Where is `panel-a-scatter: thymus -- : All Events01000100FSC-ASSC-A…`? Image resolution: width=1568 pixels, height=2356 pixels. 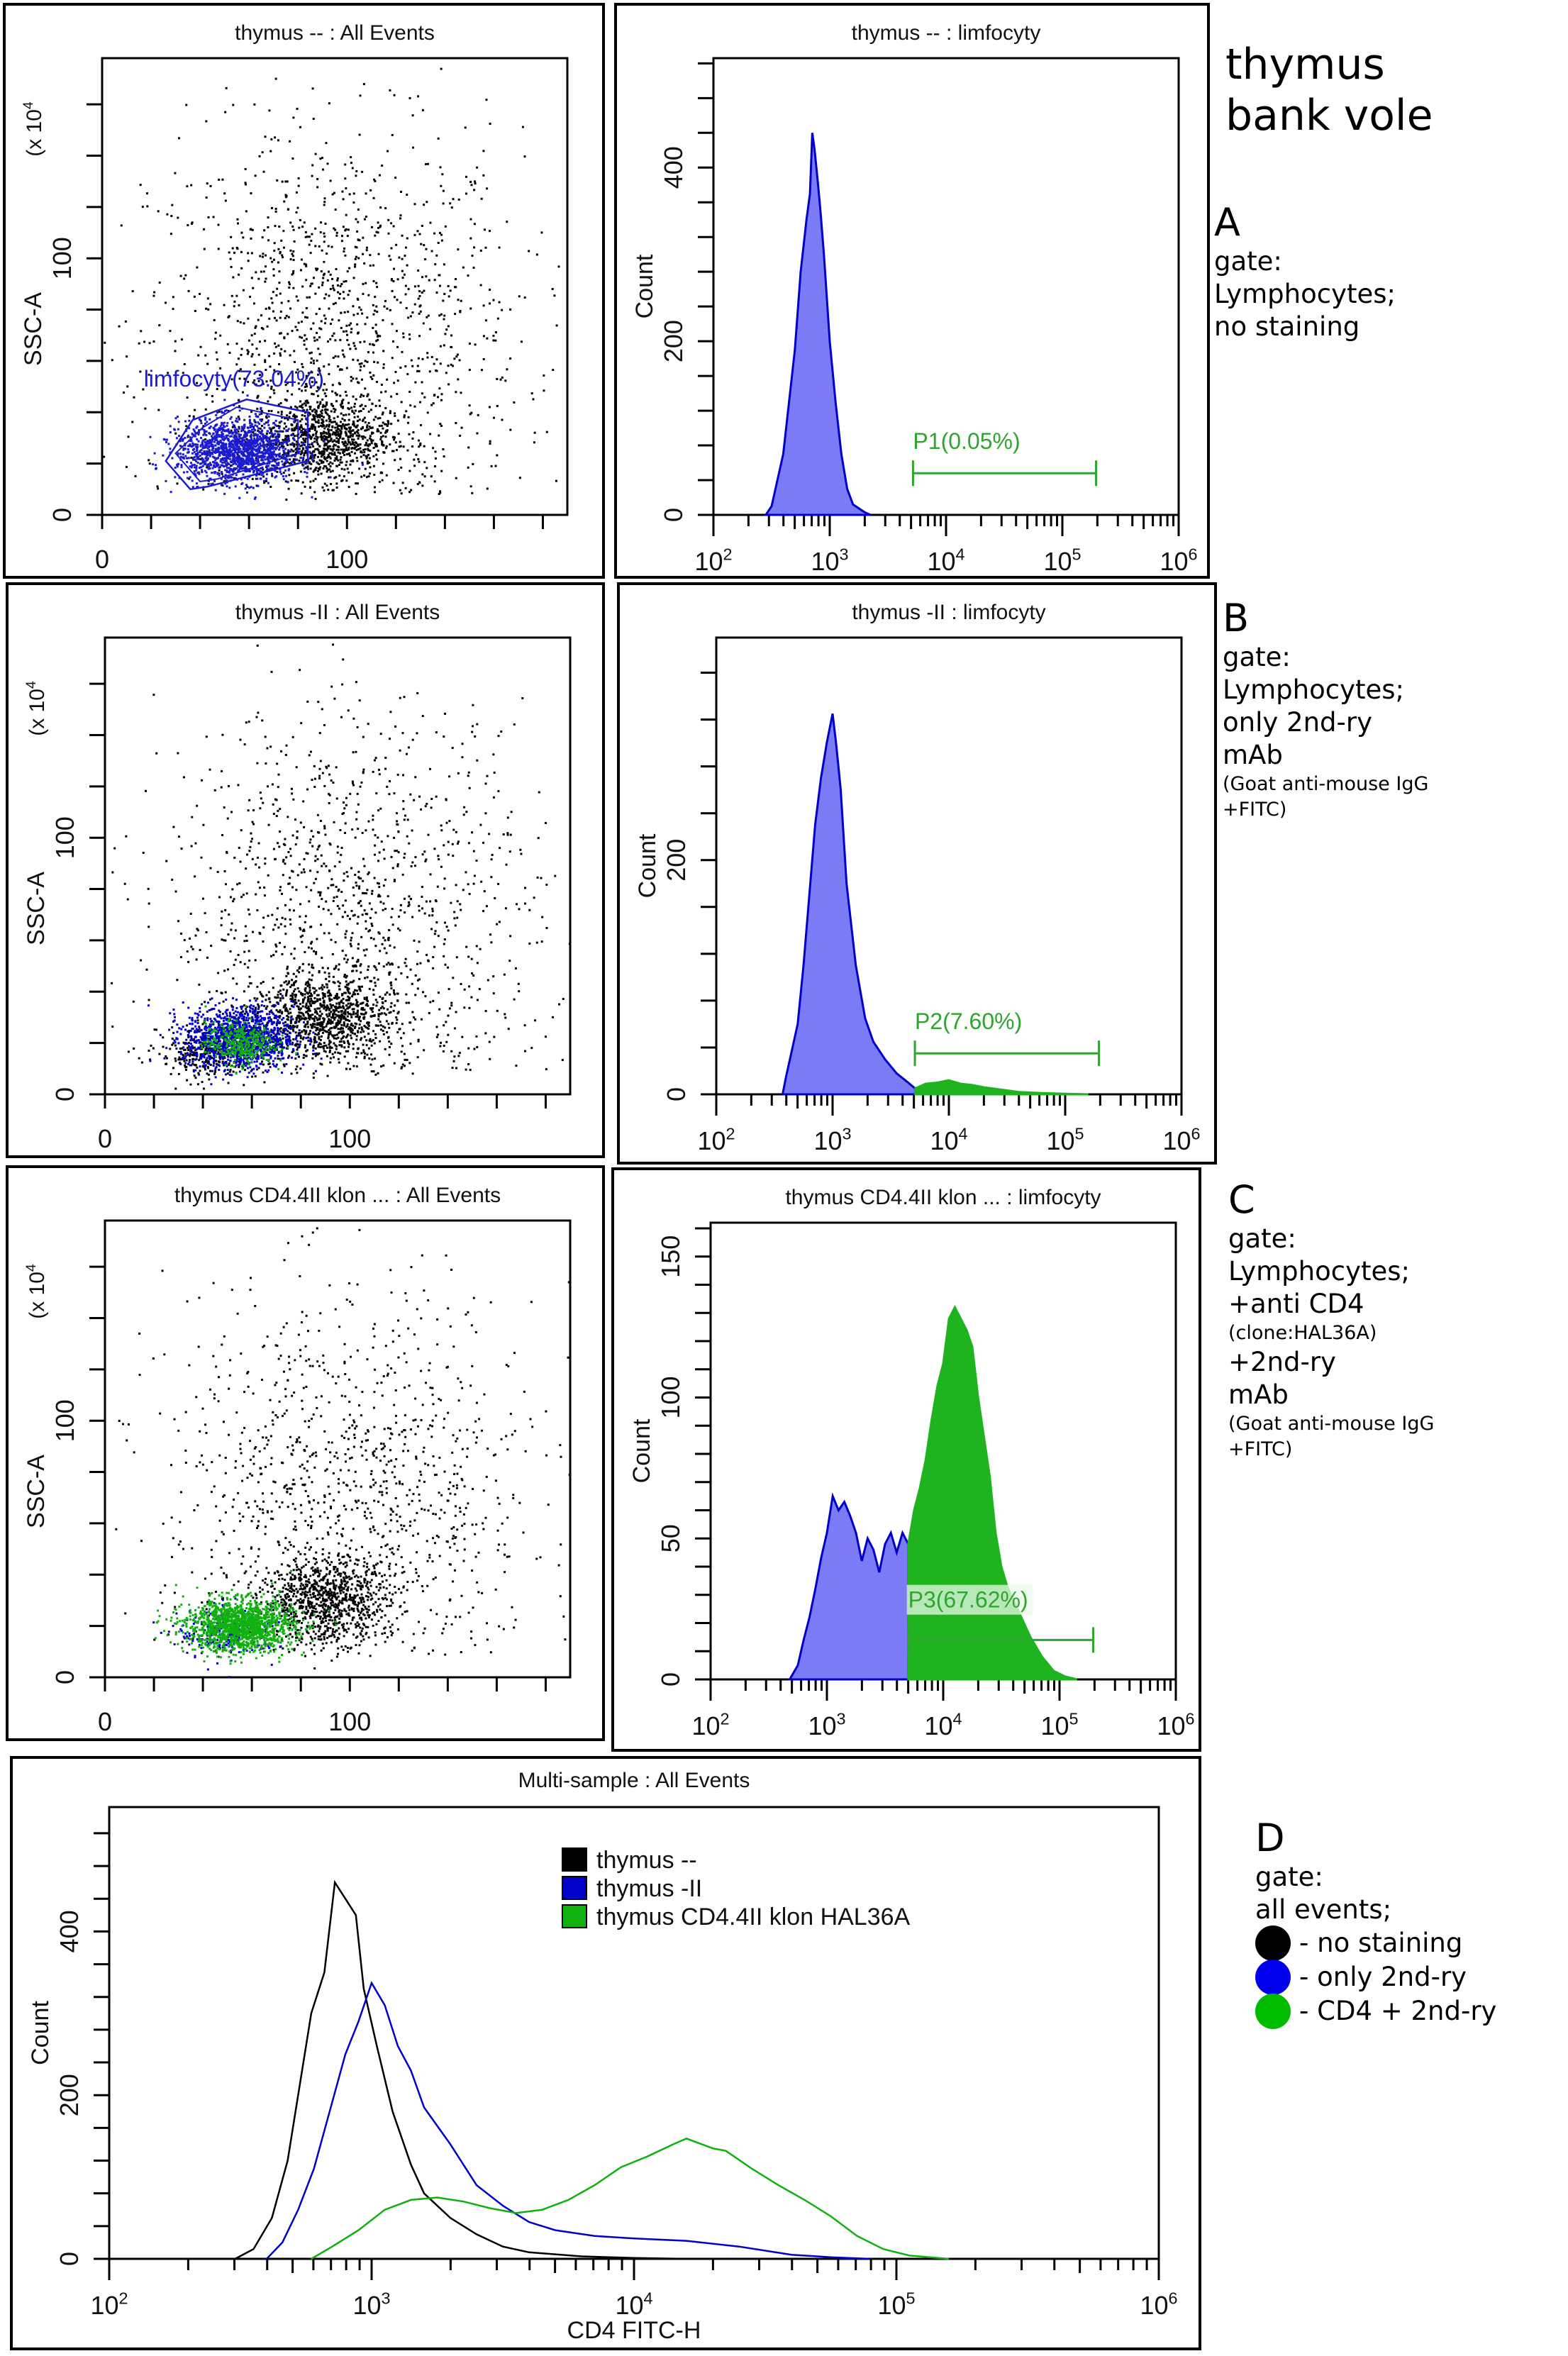 panel-a-scatter: thymus -- : All Events01000100FSC-ASSC-A… is located at coordinates (304, 291).